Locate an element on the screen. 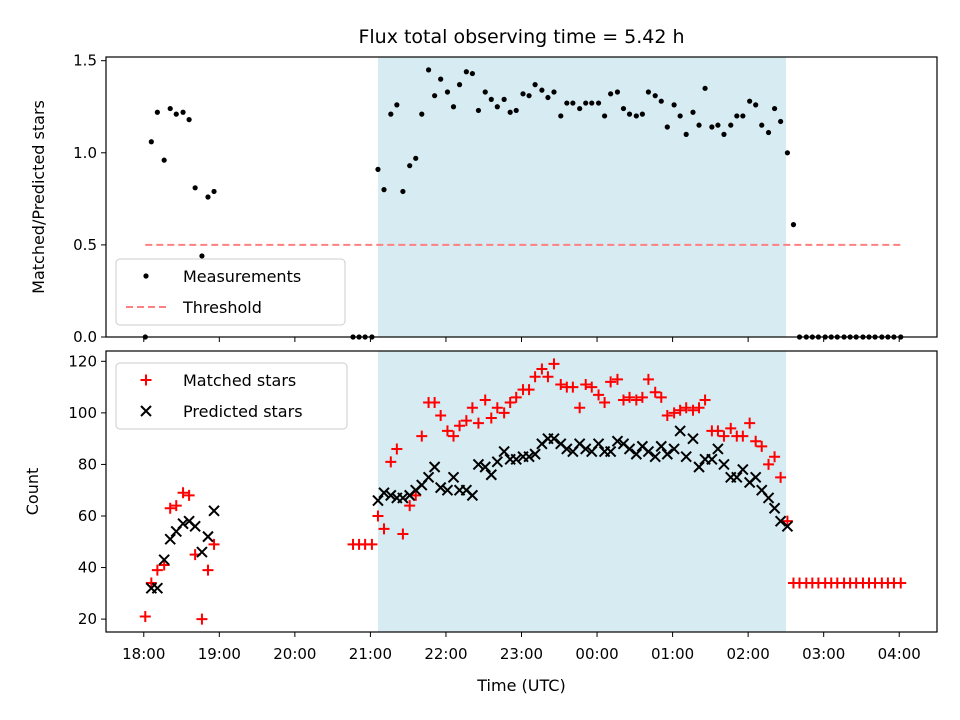  x-tick-label: 01:00 is located at coordinates (672, 654).